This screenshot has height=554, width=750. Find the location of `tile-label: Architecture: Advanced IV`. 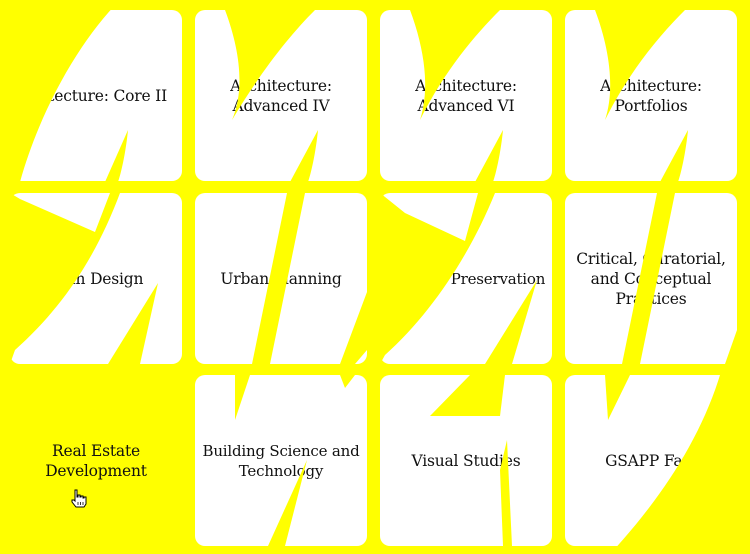

tile-label: Architecture: Advanced IV is located at coordinates (281, 95).